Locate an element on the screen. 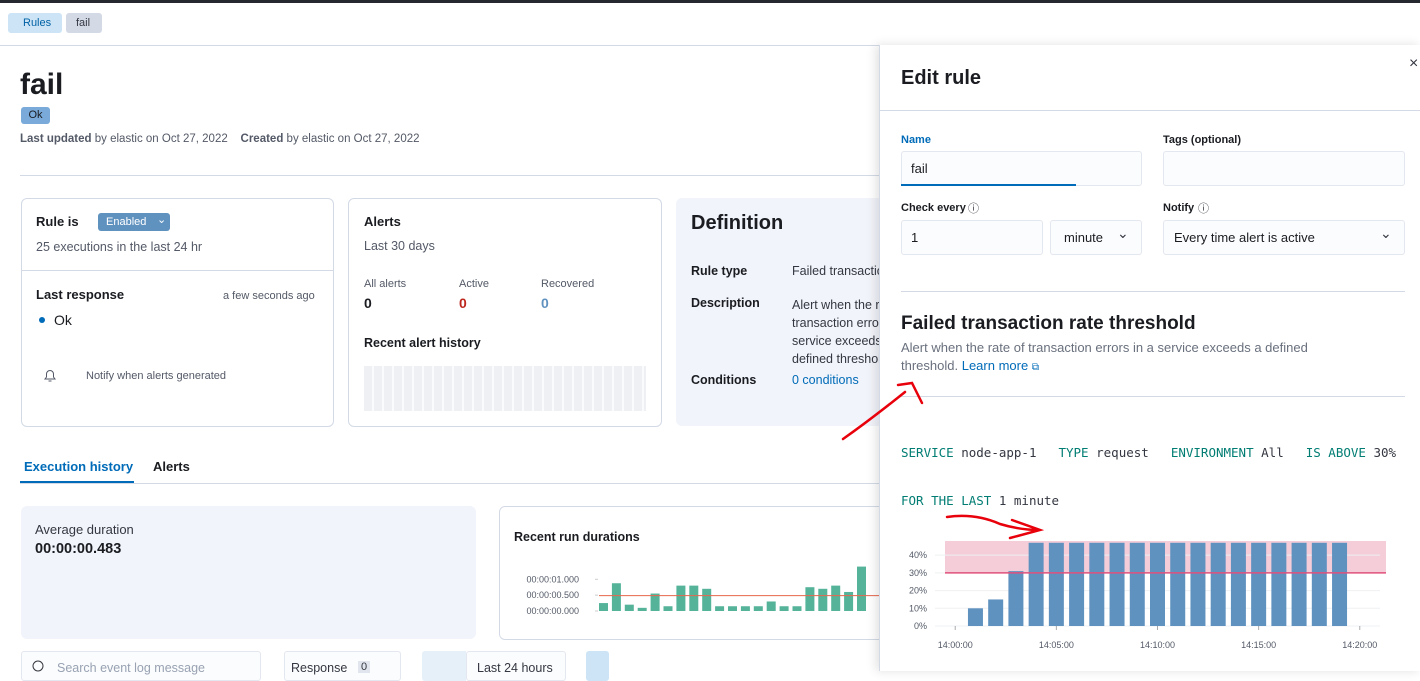 The image size is (1420, 681). x-tick-label: 14:20:00 is located at coordinates (1359, 645).